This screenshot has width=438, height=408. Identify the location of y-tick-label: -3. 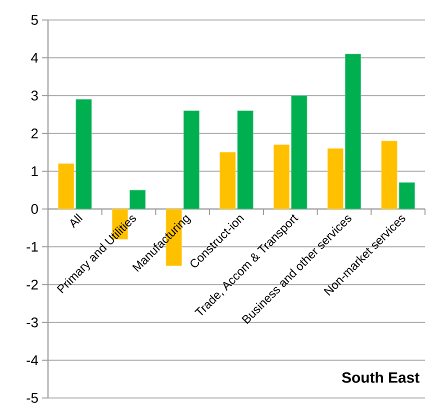
(32, 322).